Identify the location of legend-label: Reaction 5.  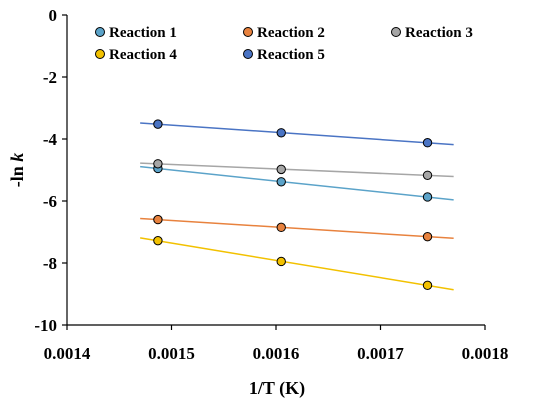
(291, 55).